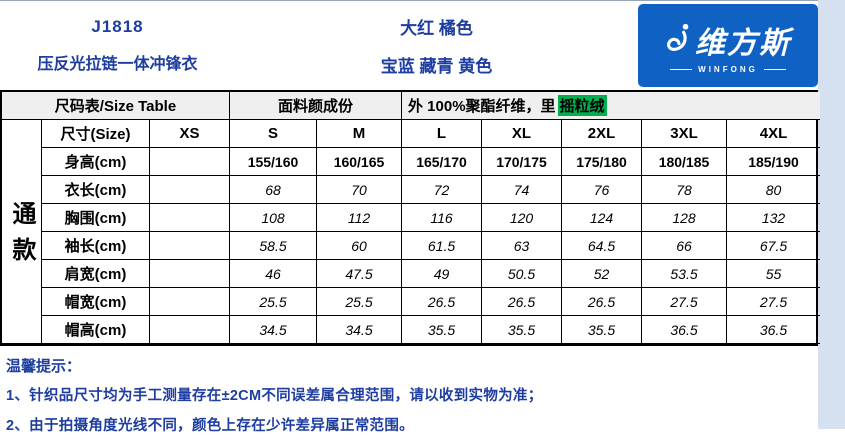  Describe the element at coordinates (602, 274) in the screenshot. I see `measurement-value-cell: 52` at that location.